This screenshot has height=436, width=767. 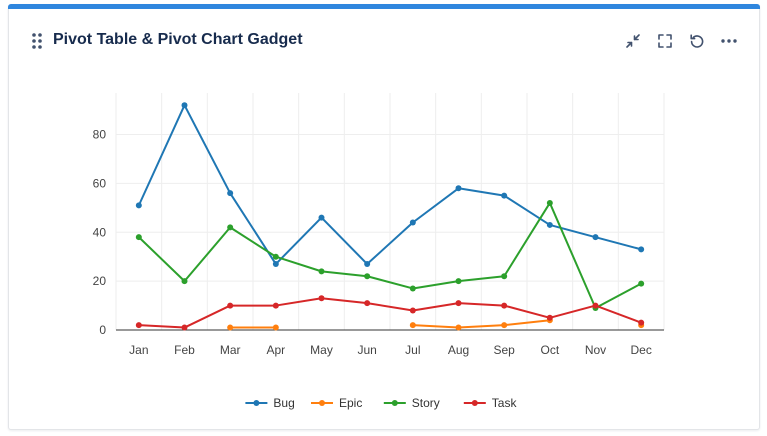 I want to click on refresh-button, so click(x=697, y=41).